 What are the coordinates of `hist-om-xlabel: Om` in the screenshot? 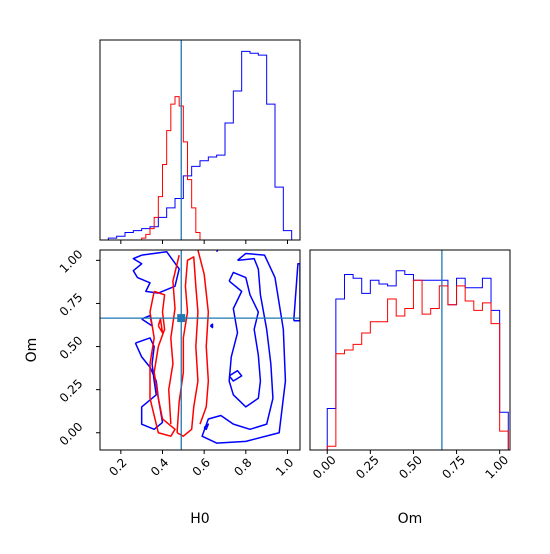 It's located at (410, 519).